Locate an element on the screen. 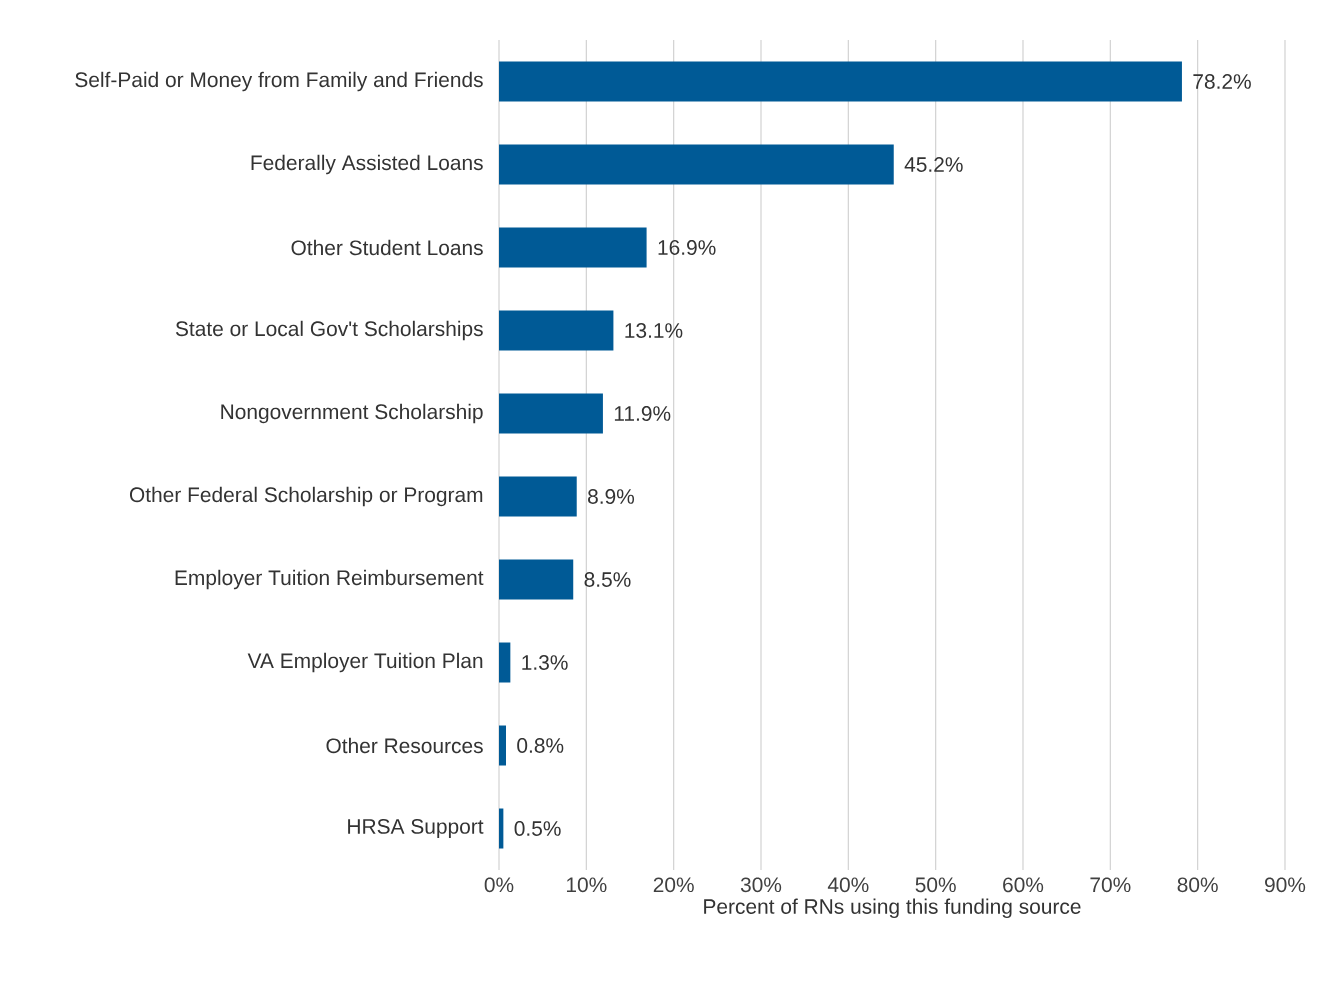 This screenshot has height=981, width=1324. x-tick-label: 0% is located at coordinates (499, 885).